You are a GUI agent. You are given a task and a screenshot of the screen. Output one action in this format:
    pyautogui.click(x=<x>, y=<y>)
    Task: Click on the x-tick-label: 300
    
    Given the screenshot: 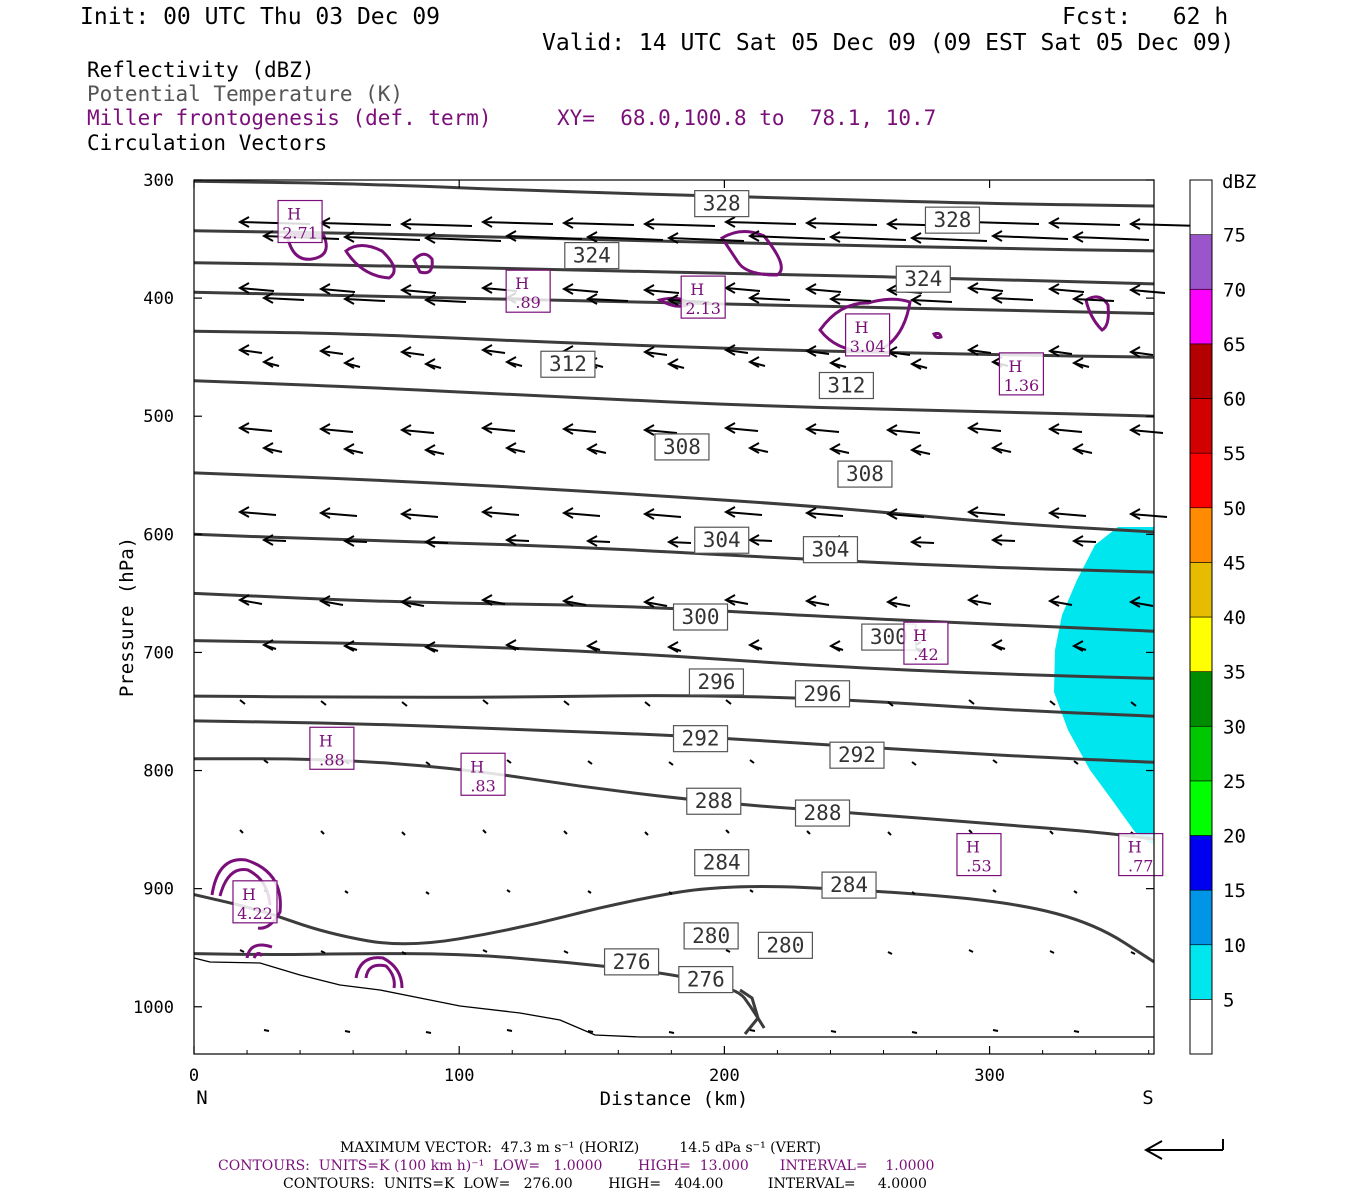 What is the action you would take?
    pyautogui.click(x=989, y=1076)
    